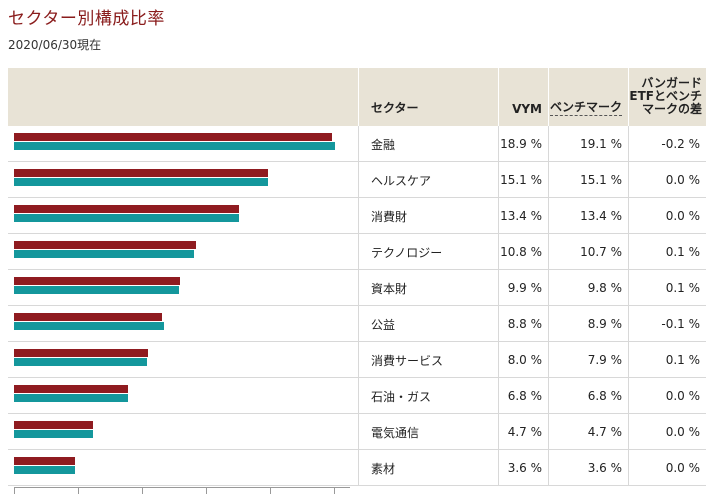 The height and width of the screenshot is (494, 708). Describe the element at coordinates (601, 252) in the screenshot. I see `benchmark-value: 10.7 %` at that location.